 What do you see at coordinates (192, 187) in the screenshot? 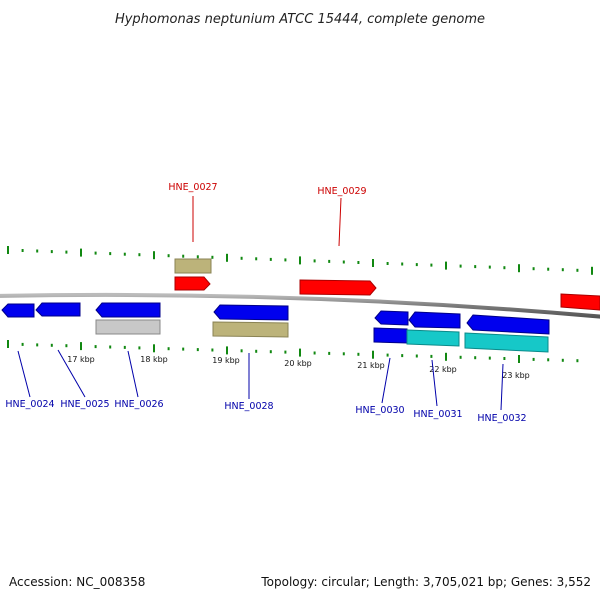
I see `gene-label-hne-0027: HNE_0027` at bounding box center [192, 187].